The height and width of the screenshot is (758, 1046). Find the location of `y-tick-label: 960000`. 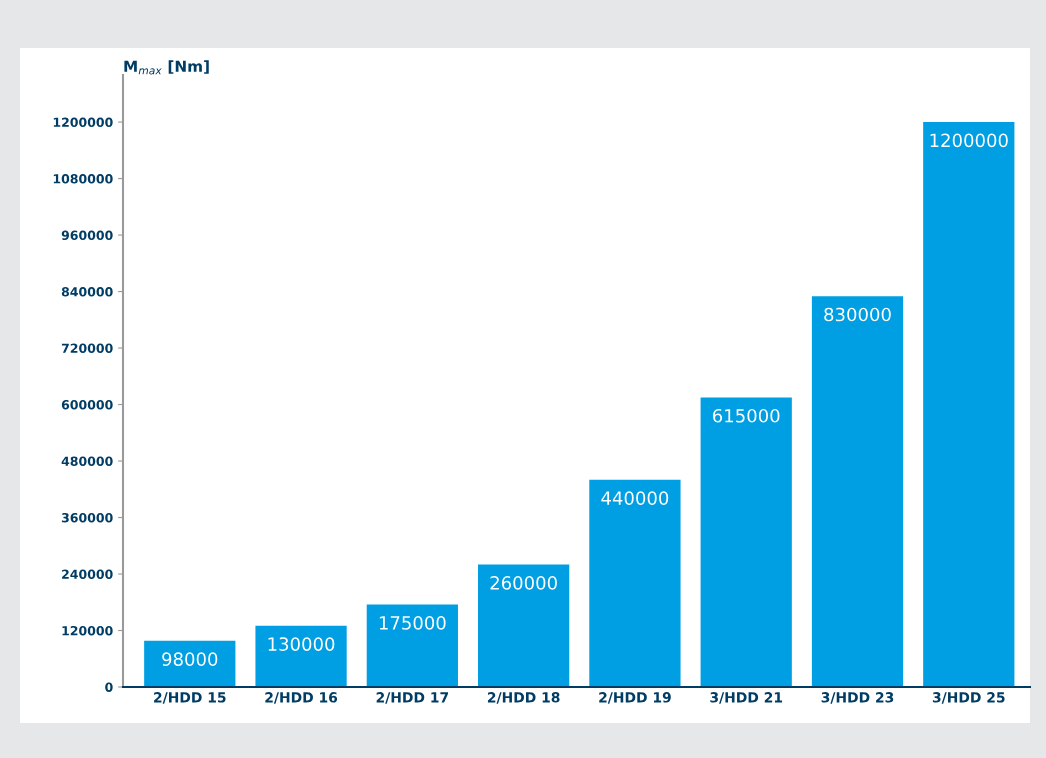

y-tick-label: 960000 is located at coordinates (87, 235).